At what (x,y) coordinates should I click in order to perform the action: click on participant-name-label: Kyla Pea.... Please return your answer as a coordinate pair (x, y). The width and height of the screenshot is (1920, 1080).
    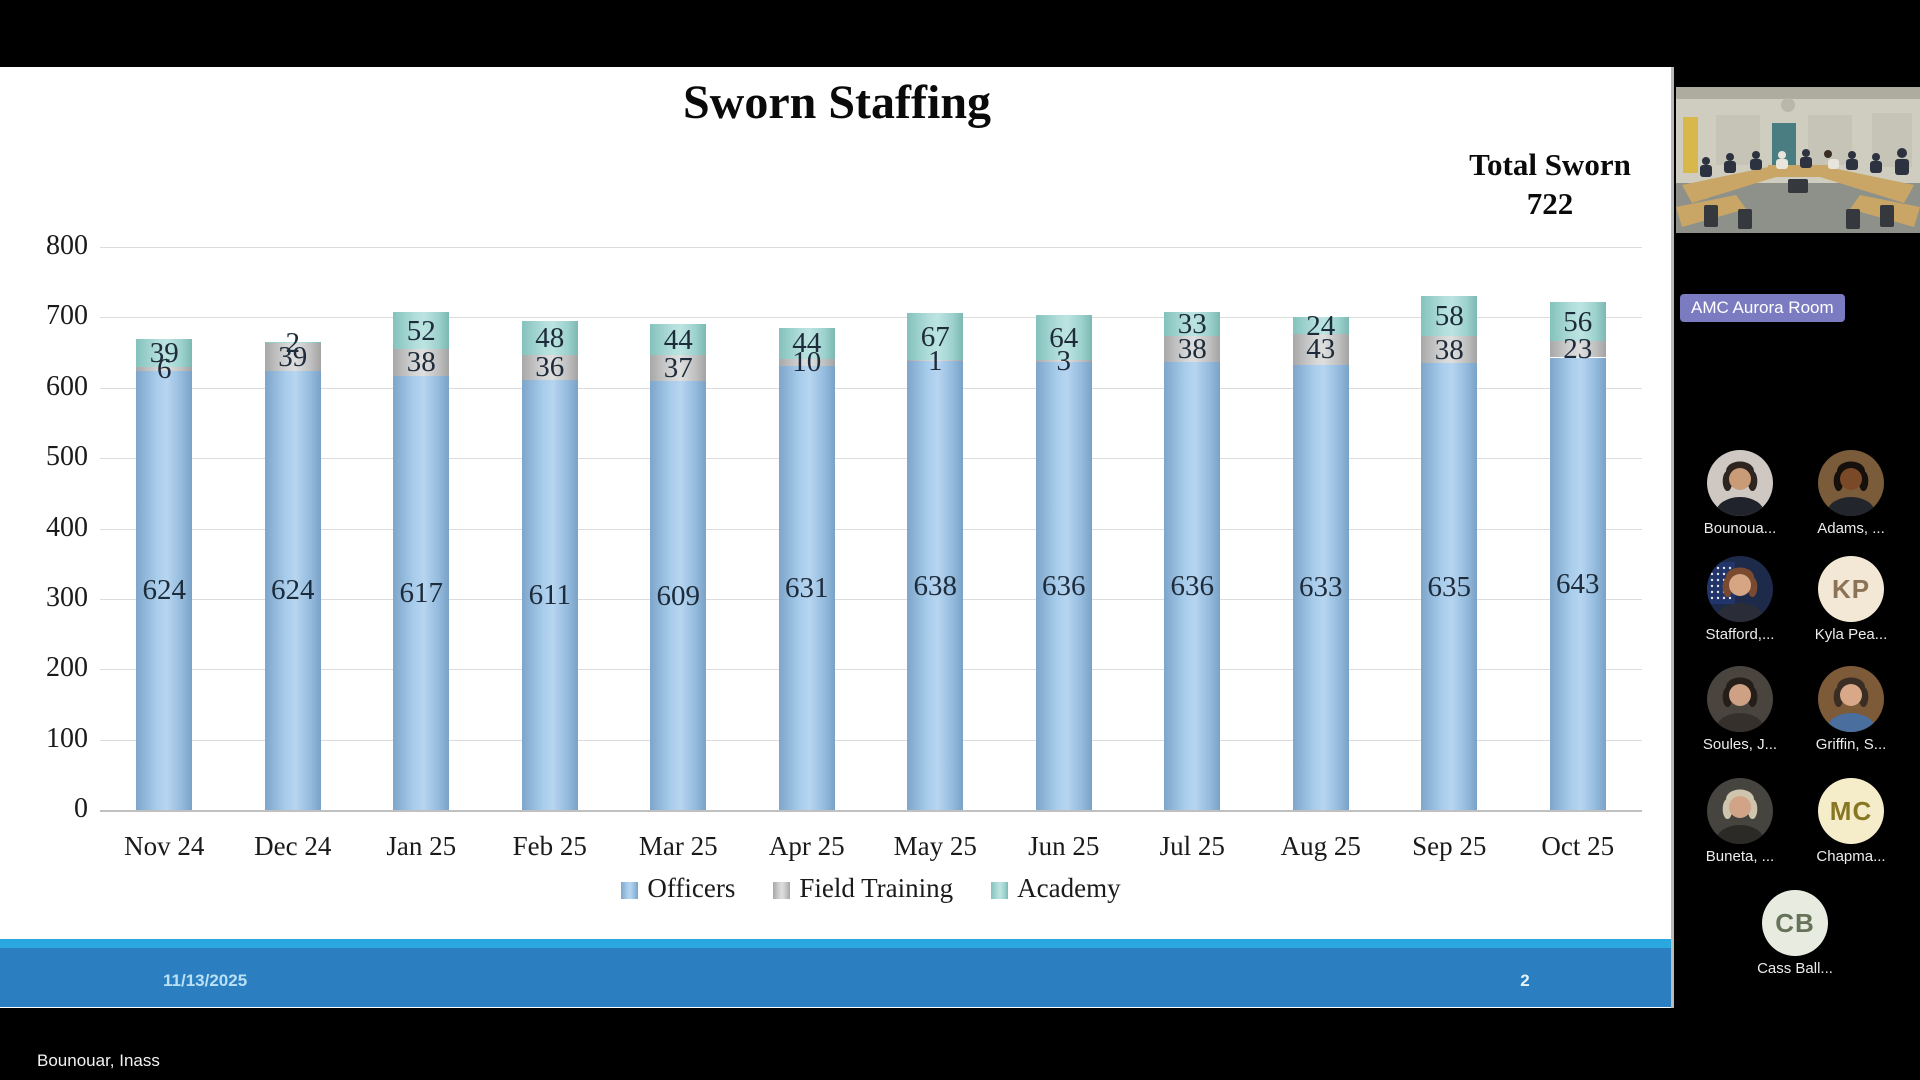
    Looking at the image, I should click on (1851, 634).